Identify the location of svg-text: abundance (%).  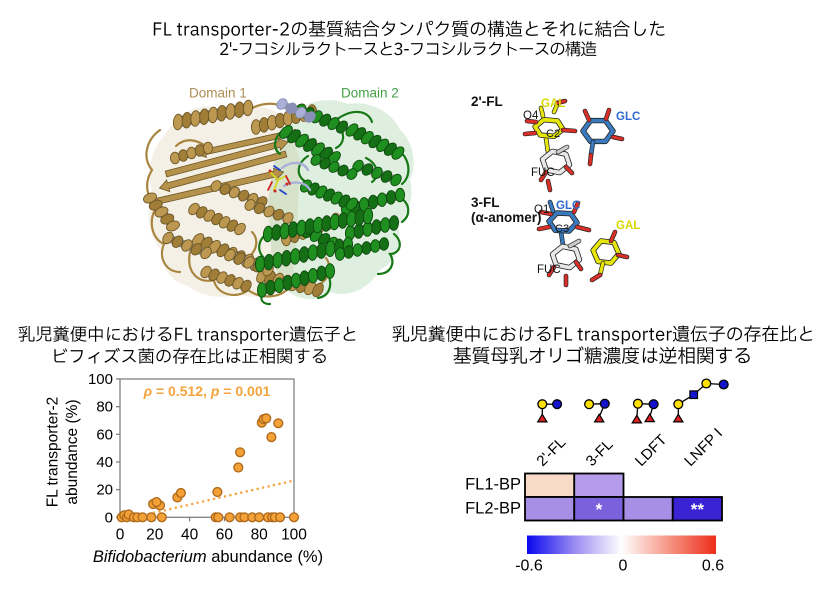
(72, 451).